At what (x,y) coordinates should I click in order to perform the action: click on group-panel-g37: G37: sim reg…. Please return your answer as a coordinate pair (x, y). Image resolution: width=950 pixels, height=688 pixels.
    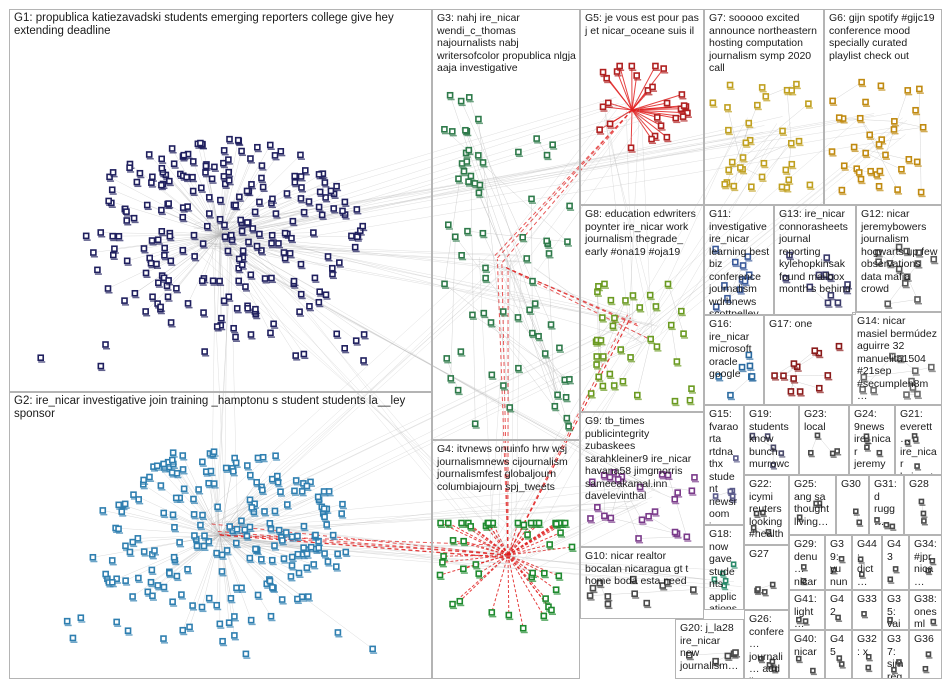
    Looking at the image, I should click on (895, 654).